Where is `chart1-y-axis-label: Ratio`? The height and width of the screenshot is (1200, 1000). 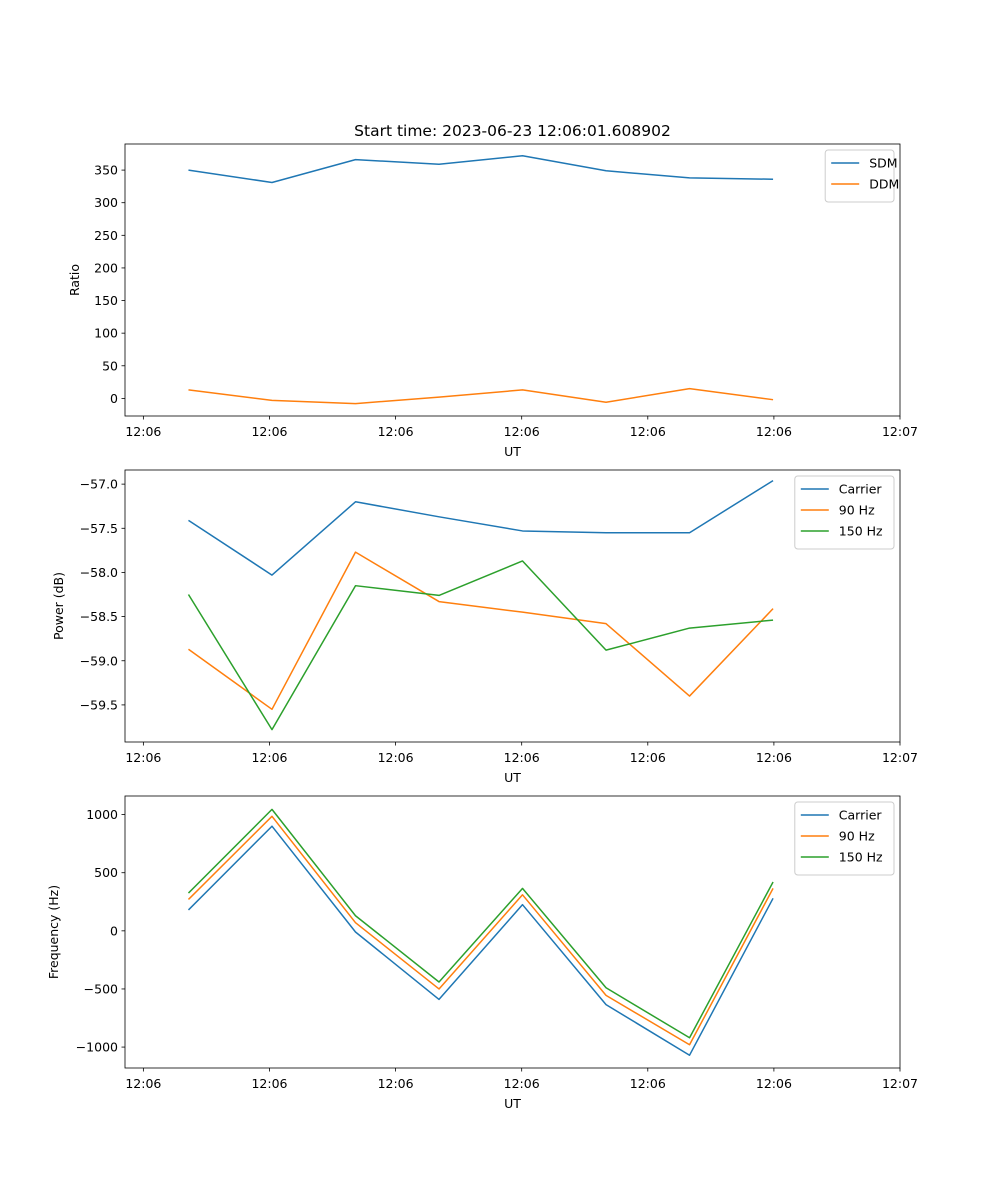 chart1-y-axis-label: Ratio is located at coordinates (74, 280).